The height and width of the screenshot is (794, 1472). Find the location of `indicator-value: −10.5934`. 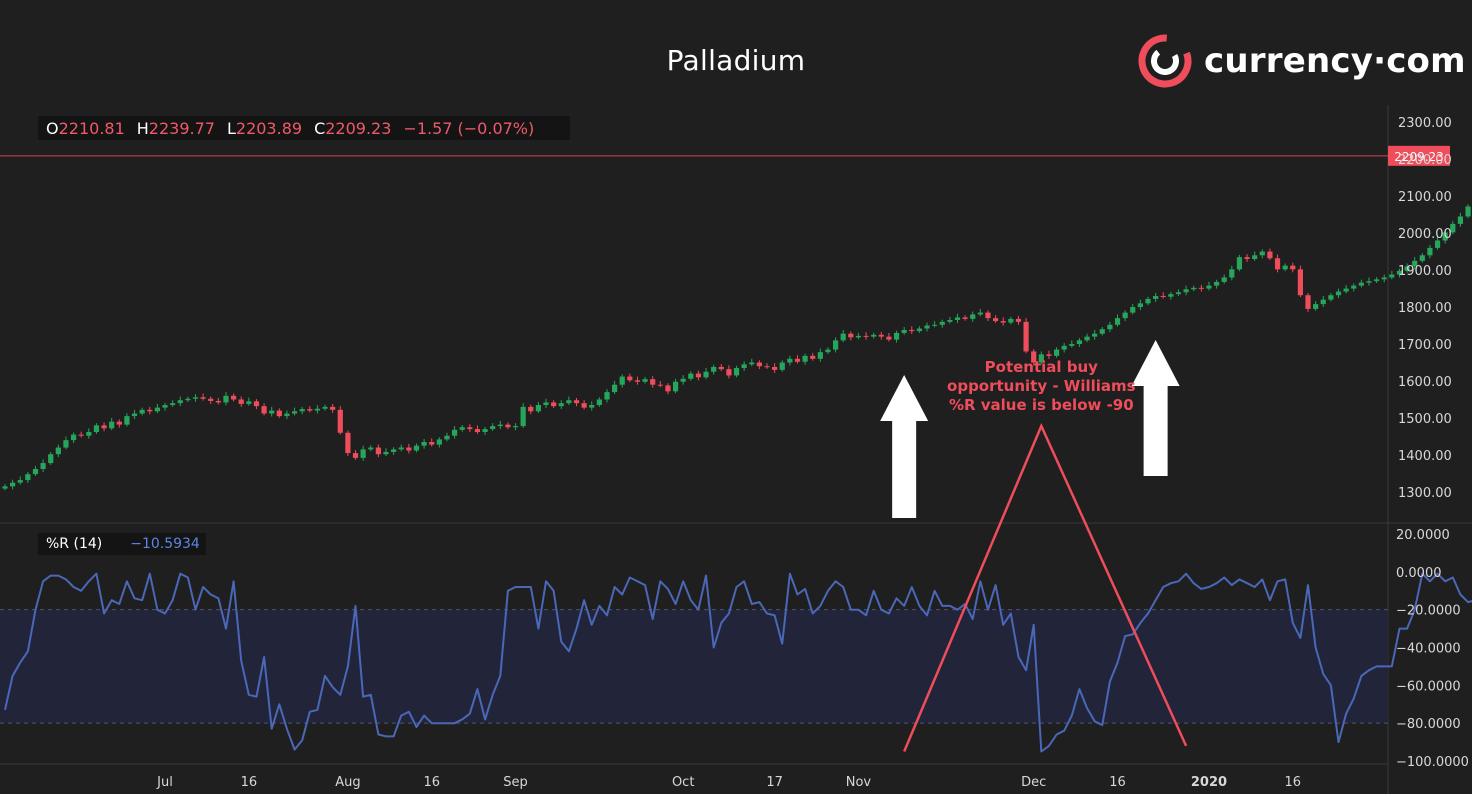

indicator-value: −10.5934 is located at coordinates (165, 544).